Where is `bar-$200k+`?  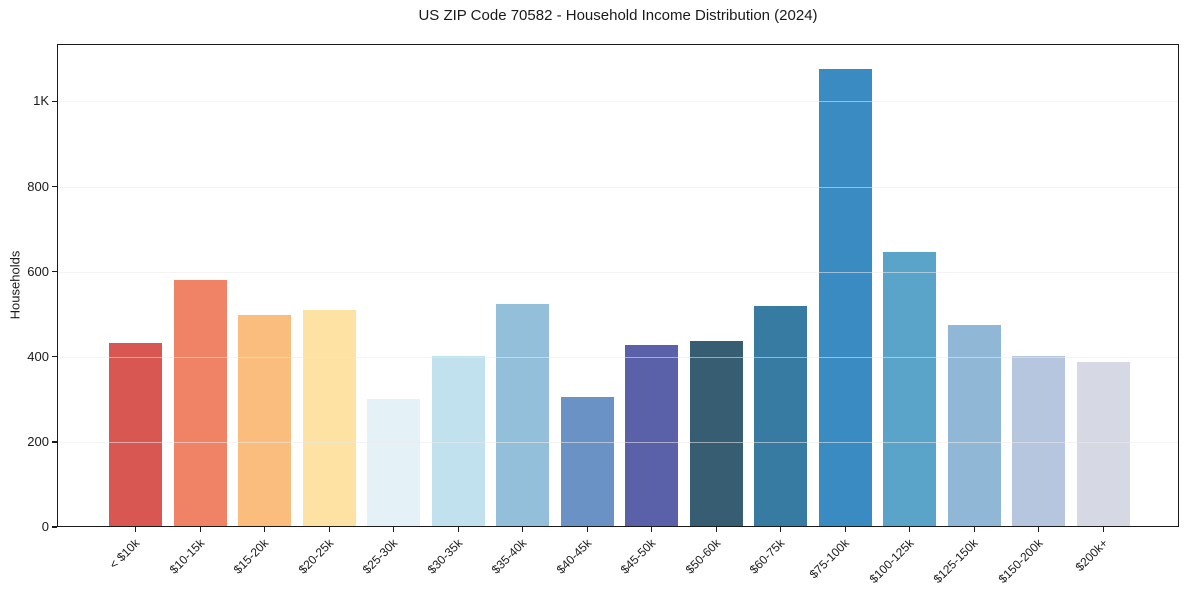 bar-$200k+ is located at coordinates (1103, 444).